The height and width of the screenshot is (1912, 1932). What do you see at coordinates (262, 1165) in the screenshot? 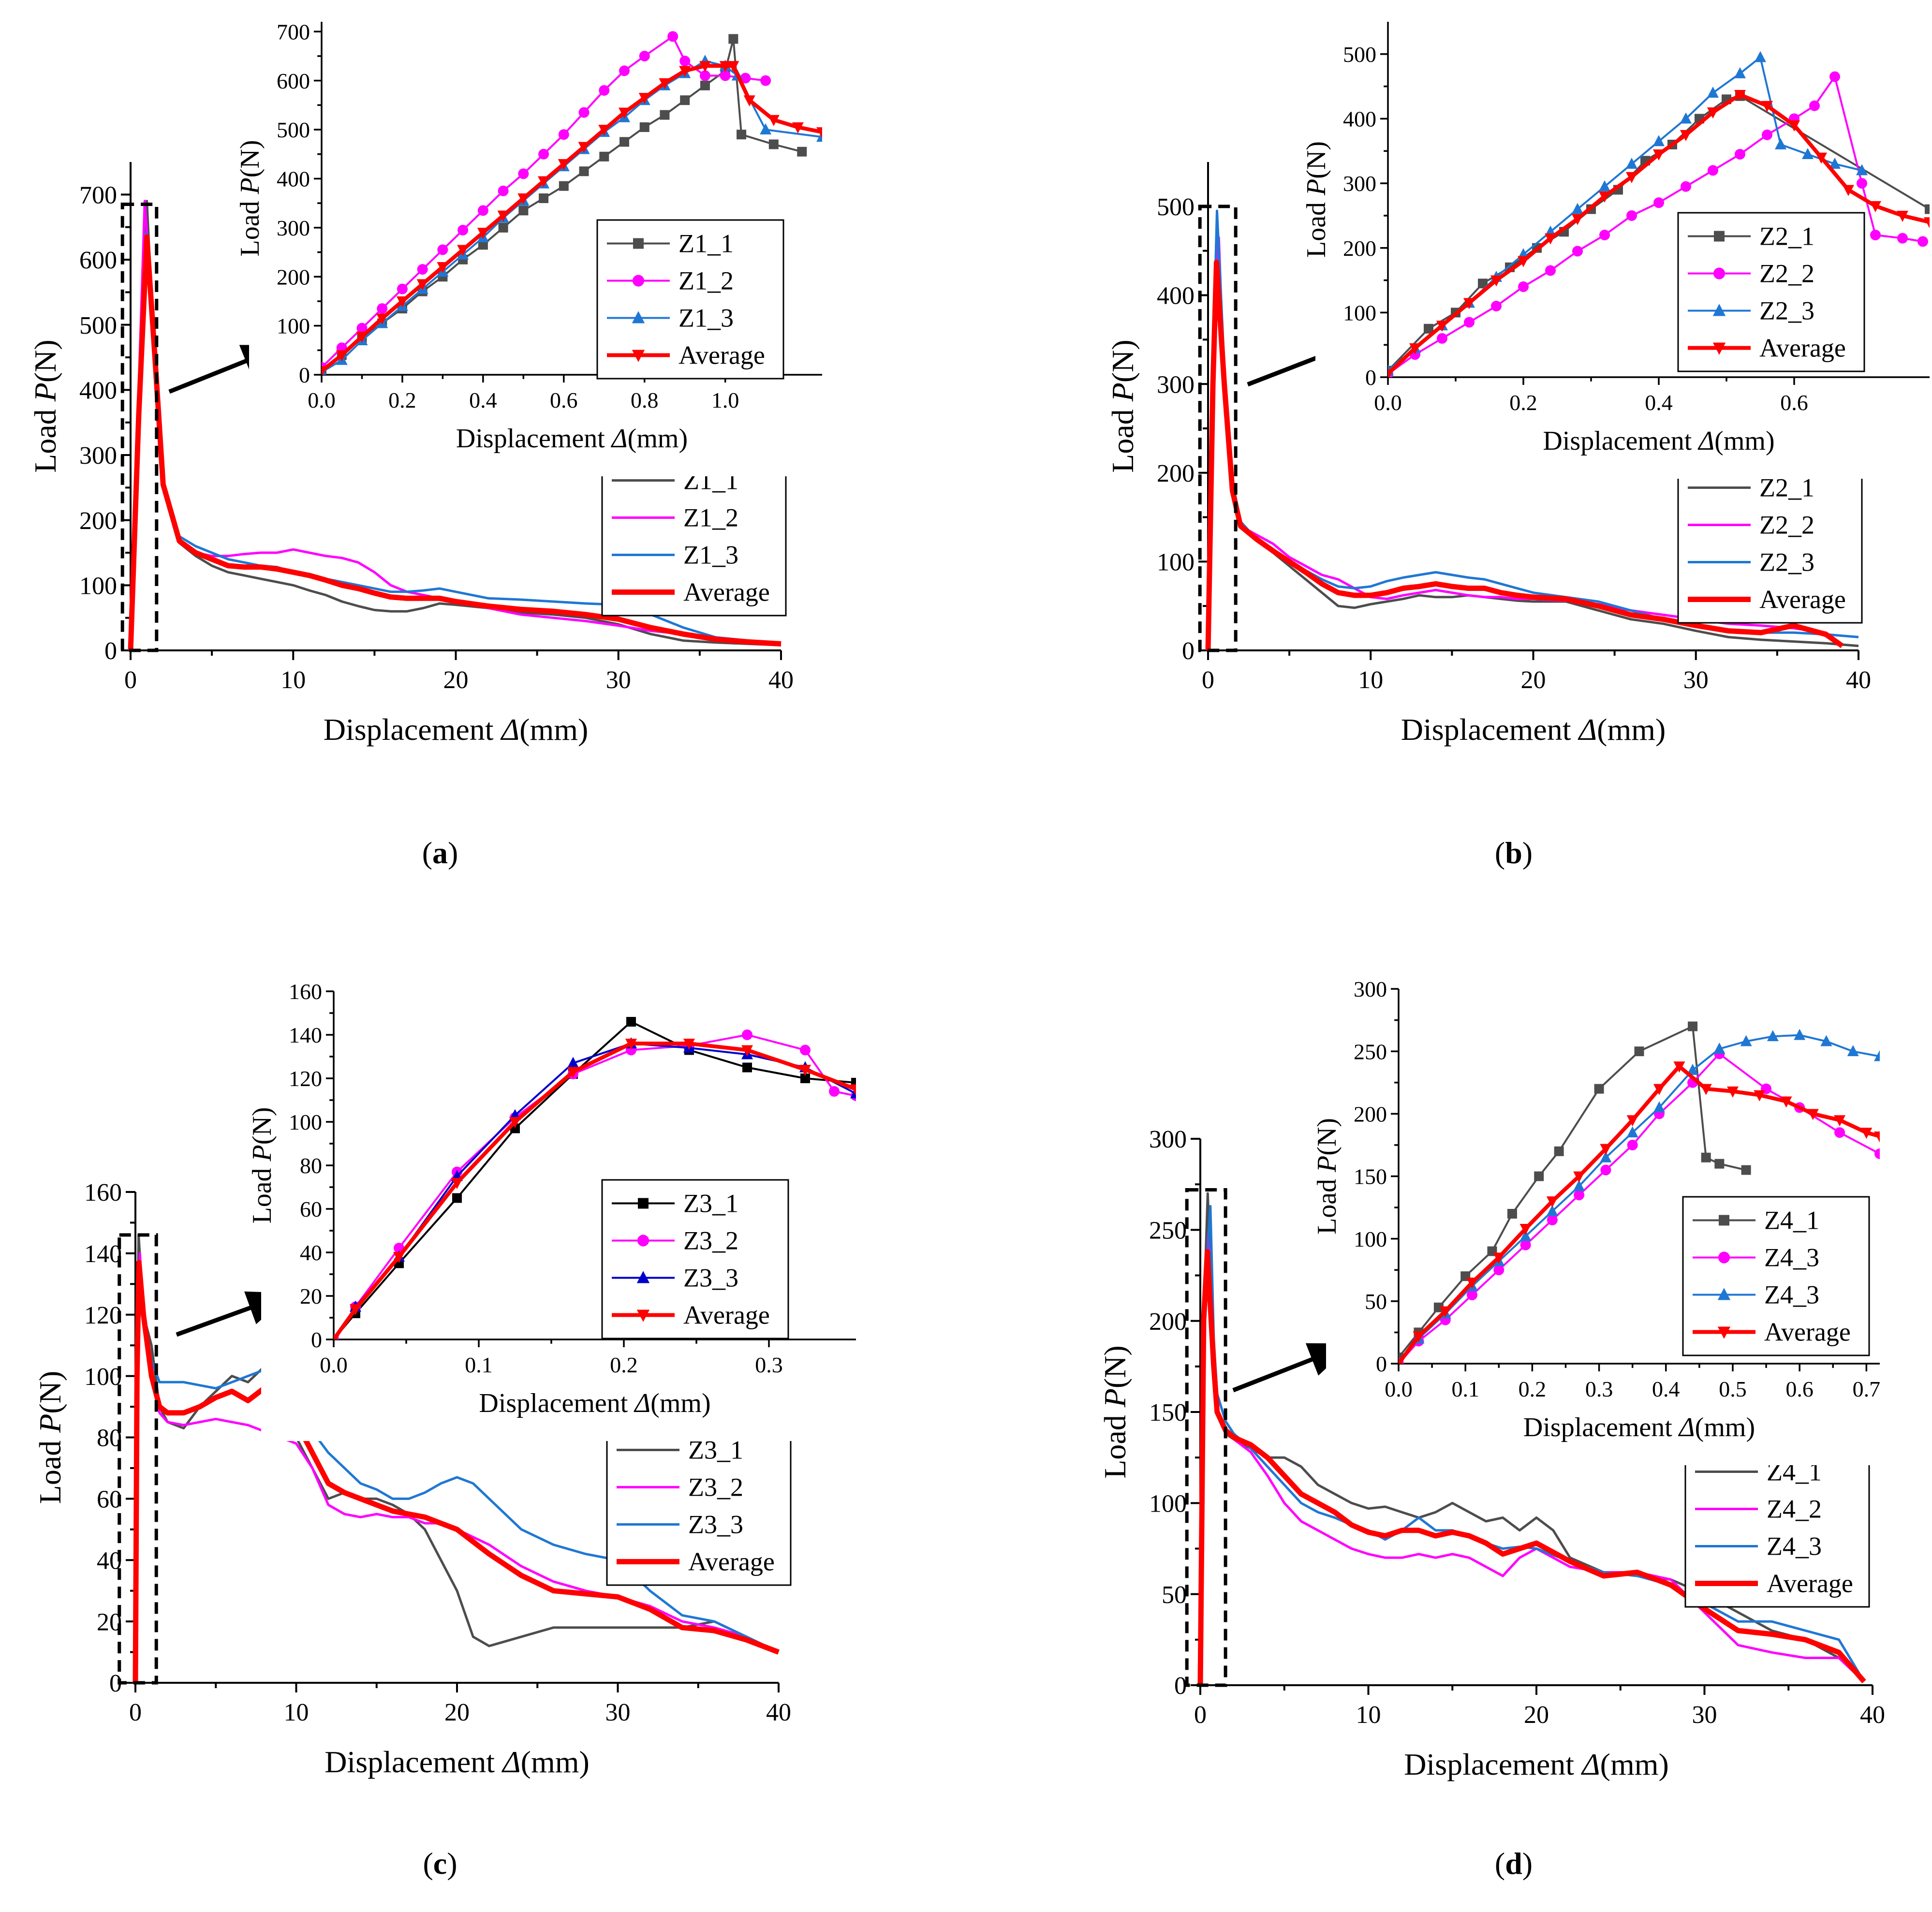
I see `panel-c-inset-y-axis-label: Load P(N)` at bounding box center [262, 1165].